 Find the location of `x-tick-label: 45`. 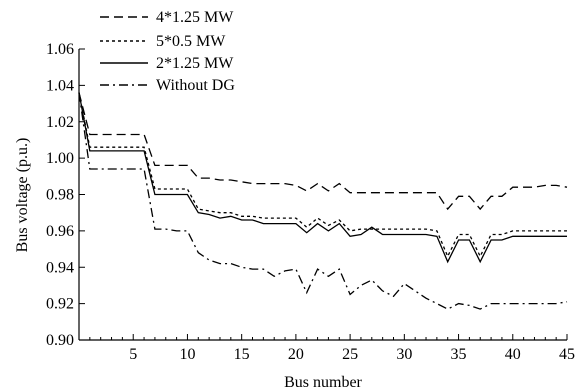

x-tick-label: 45 is located at coordinates (567, 354).